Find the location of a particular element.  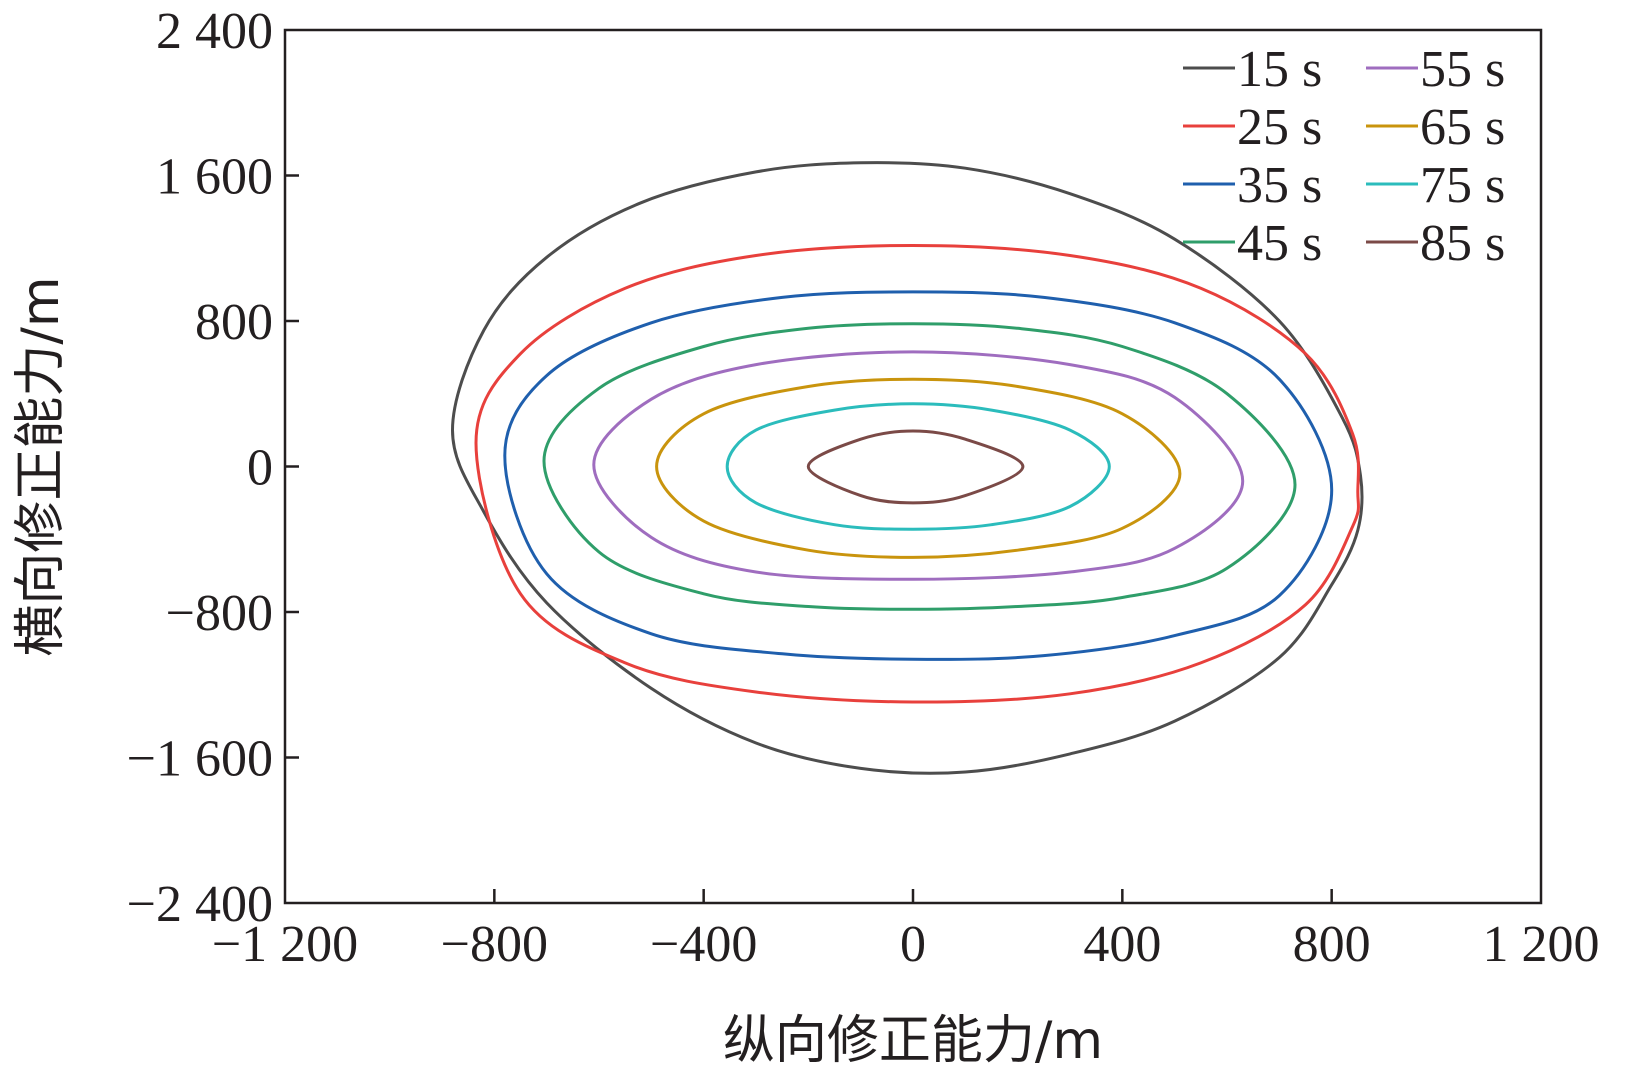

series-line-75s is located at coordinates (918, 466).